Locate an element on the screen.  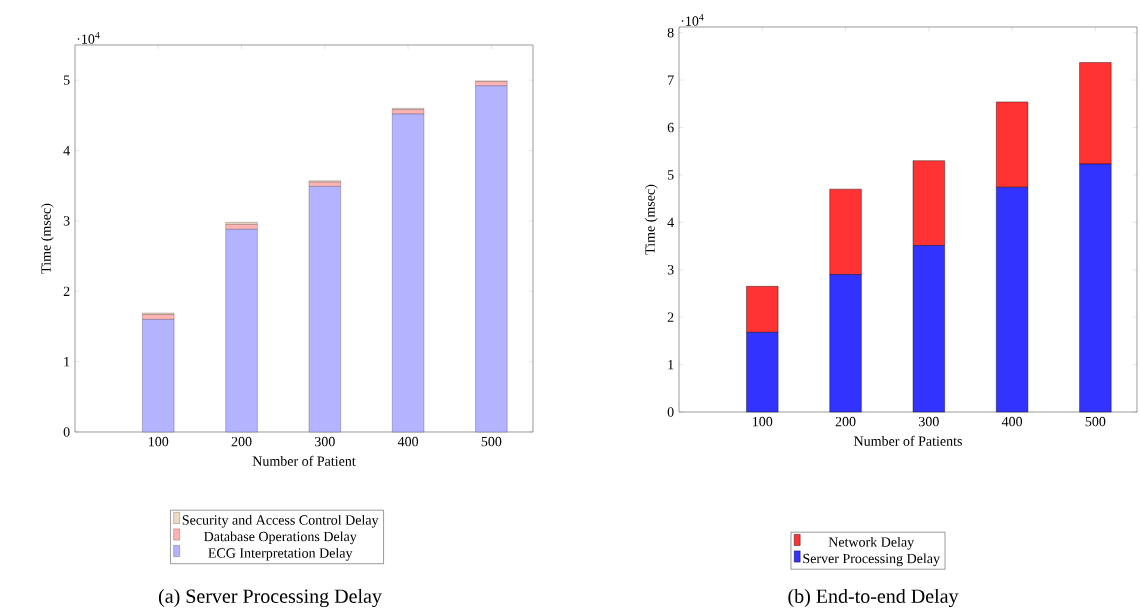
text: (a) Server Processing Delay is located at coordinates (270, 598).